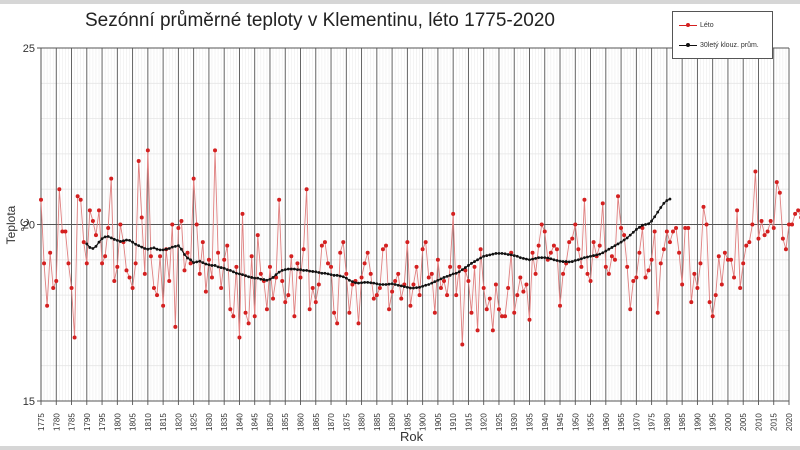 The image size is (800, 450). What do you see at coordinates (102, 422) in the screenshot?
I see `svg-text: 1795` at bounding box center [102, 422].